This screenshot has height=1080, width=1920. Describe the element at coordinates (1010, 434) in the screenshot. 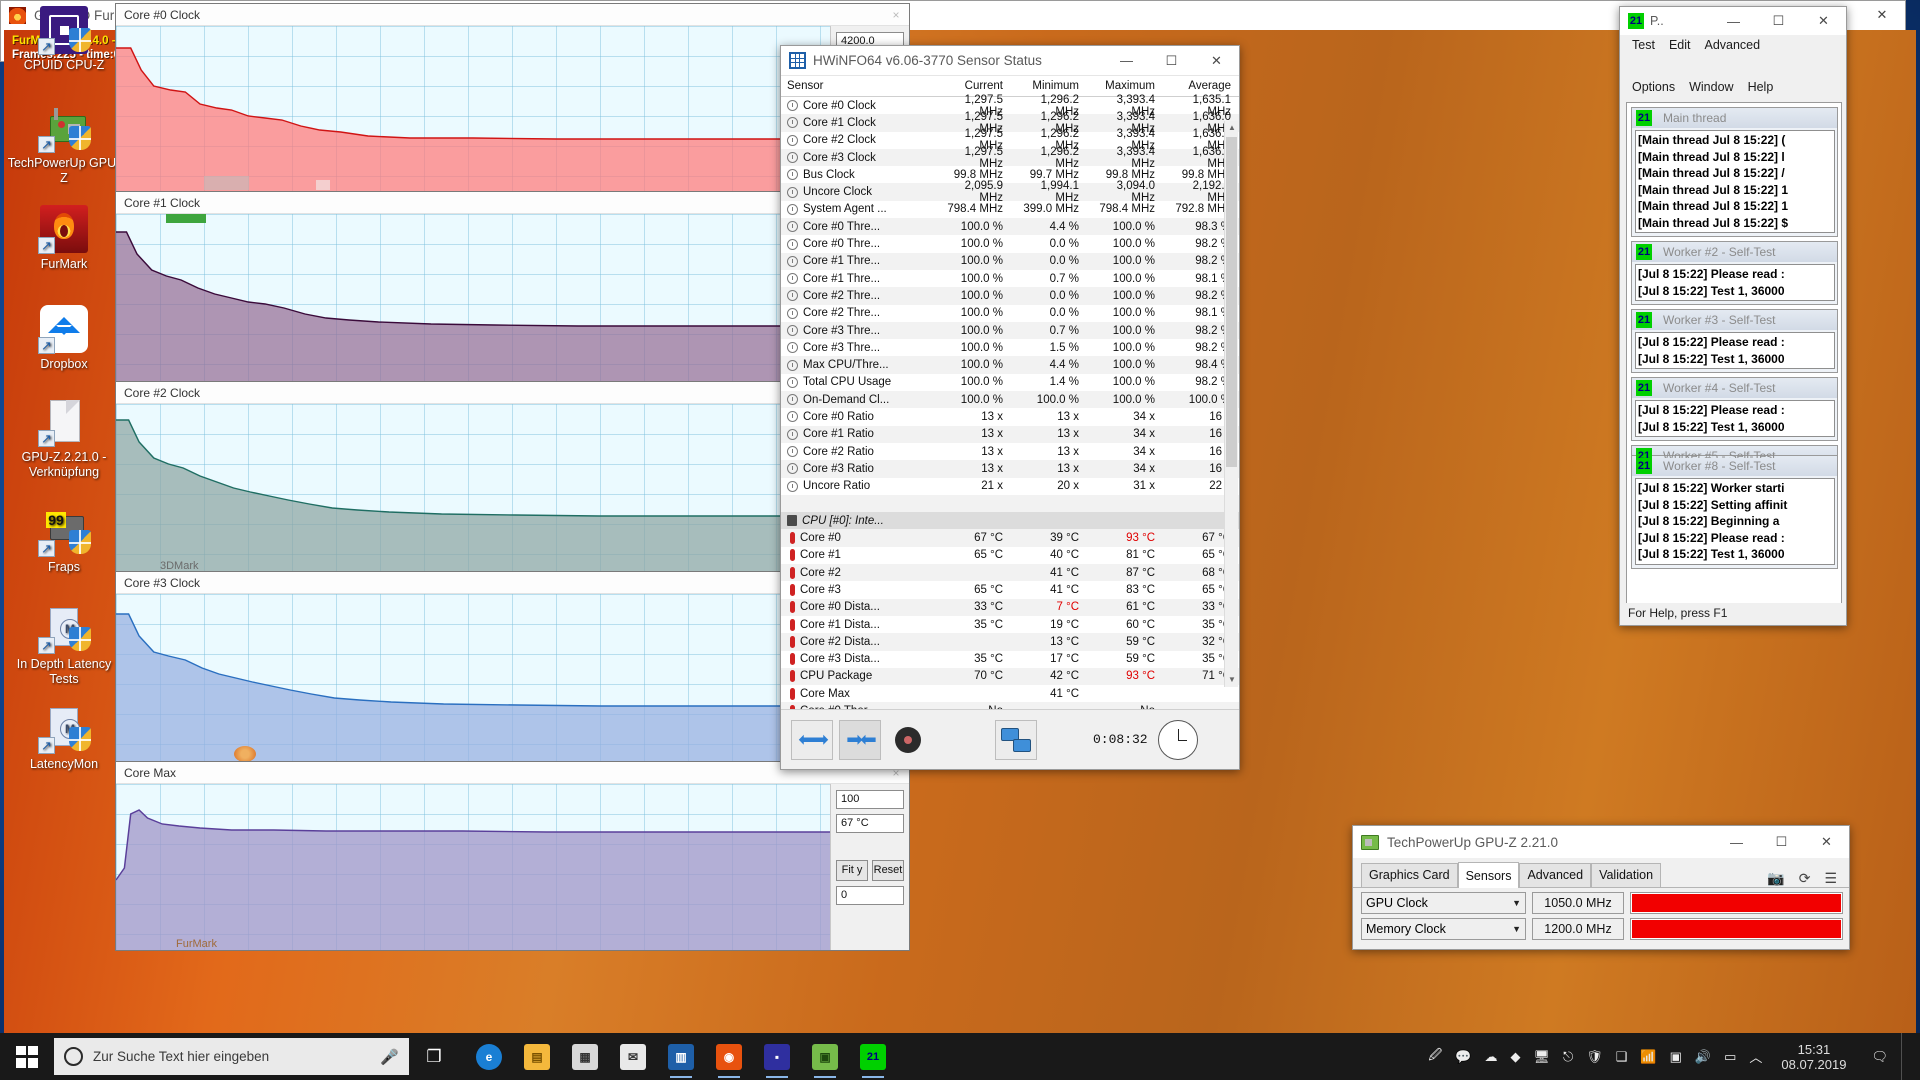

I see `sensor-row: Core #1 Ratio 13 x 13 x 34 x 16 x` at that location.